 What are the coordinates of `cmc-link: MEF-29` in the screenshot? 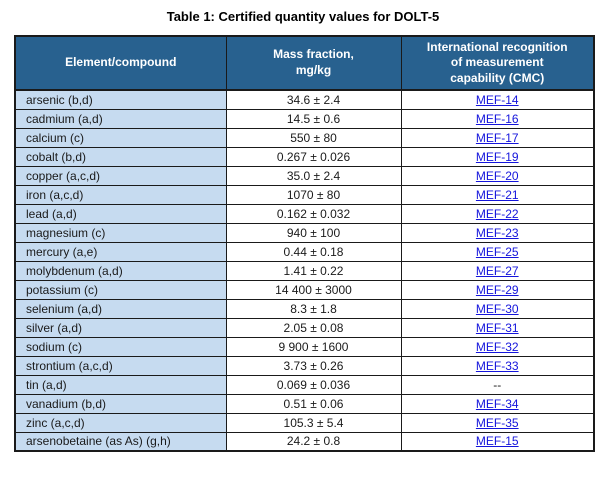 It's located at (497, 289).